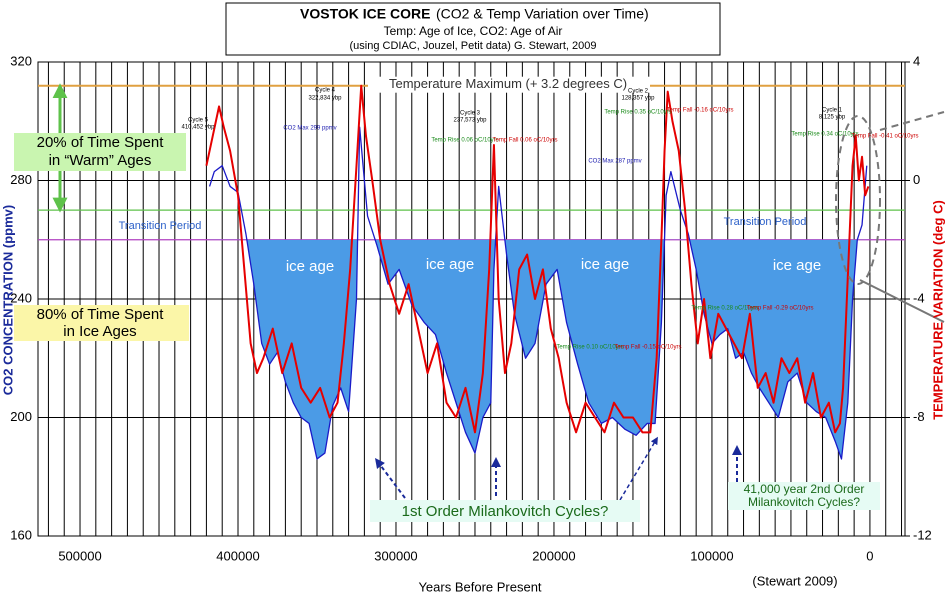 This screenshot has height=596, width=948. I want to click on rate-note: Temp Fall -0.16 oC/10yrs, so click(699, 111).